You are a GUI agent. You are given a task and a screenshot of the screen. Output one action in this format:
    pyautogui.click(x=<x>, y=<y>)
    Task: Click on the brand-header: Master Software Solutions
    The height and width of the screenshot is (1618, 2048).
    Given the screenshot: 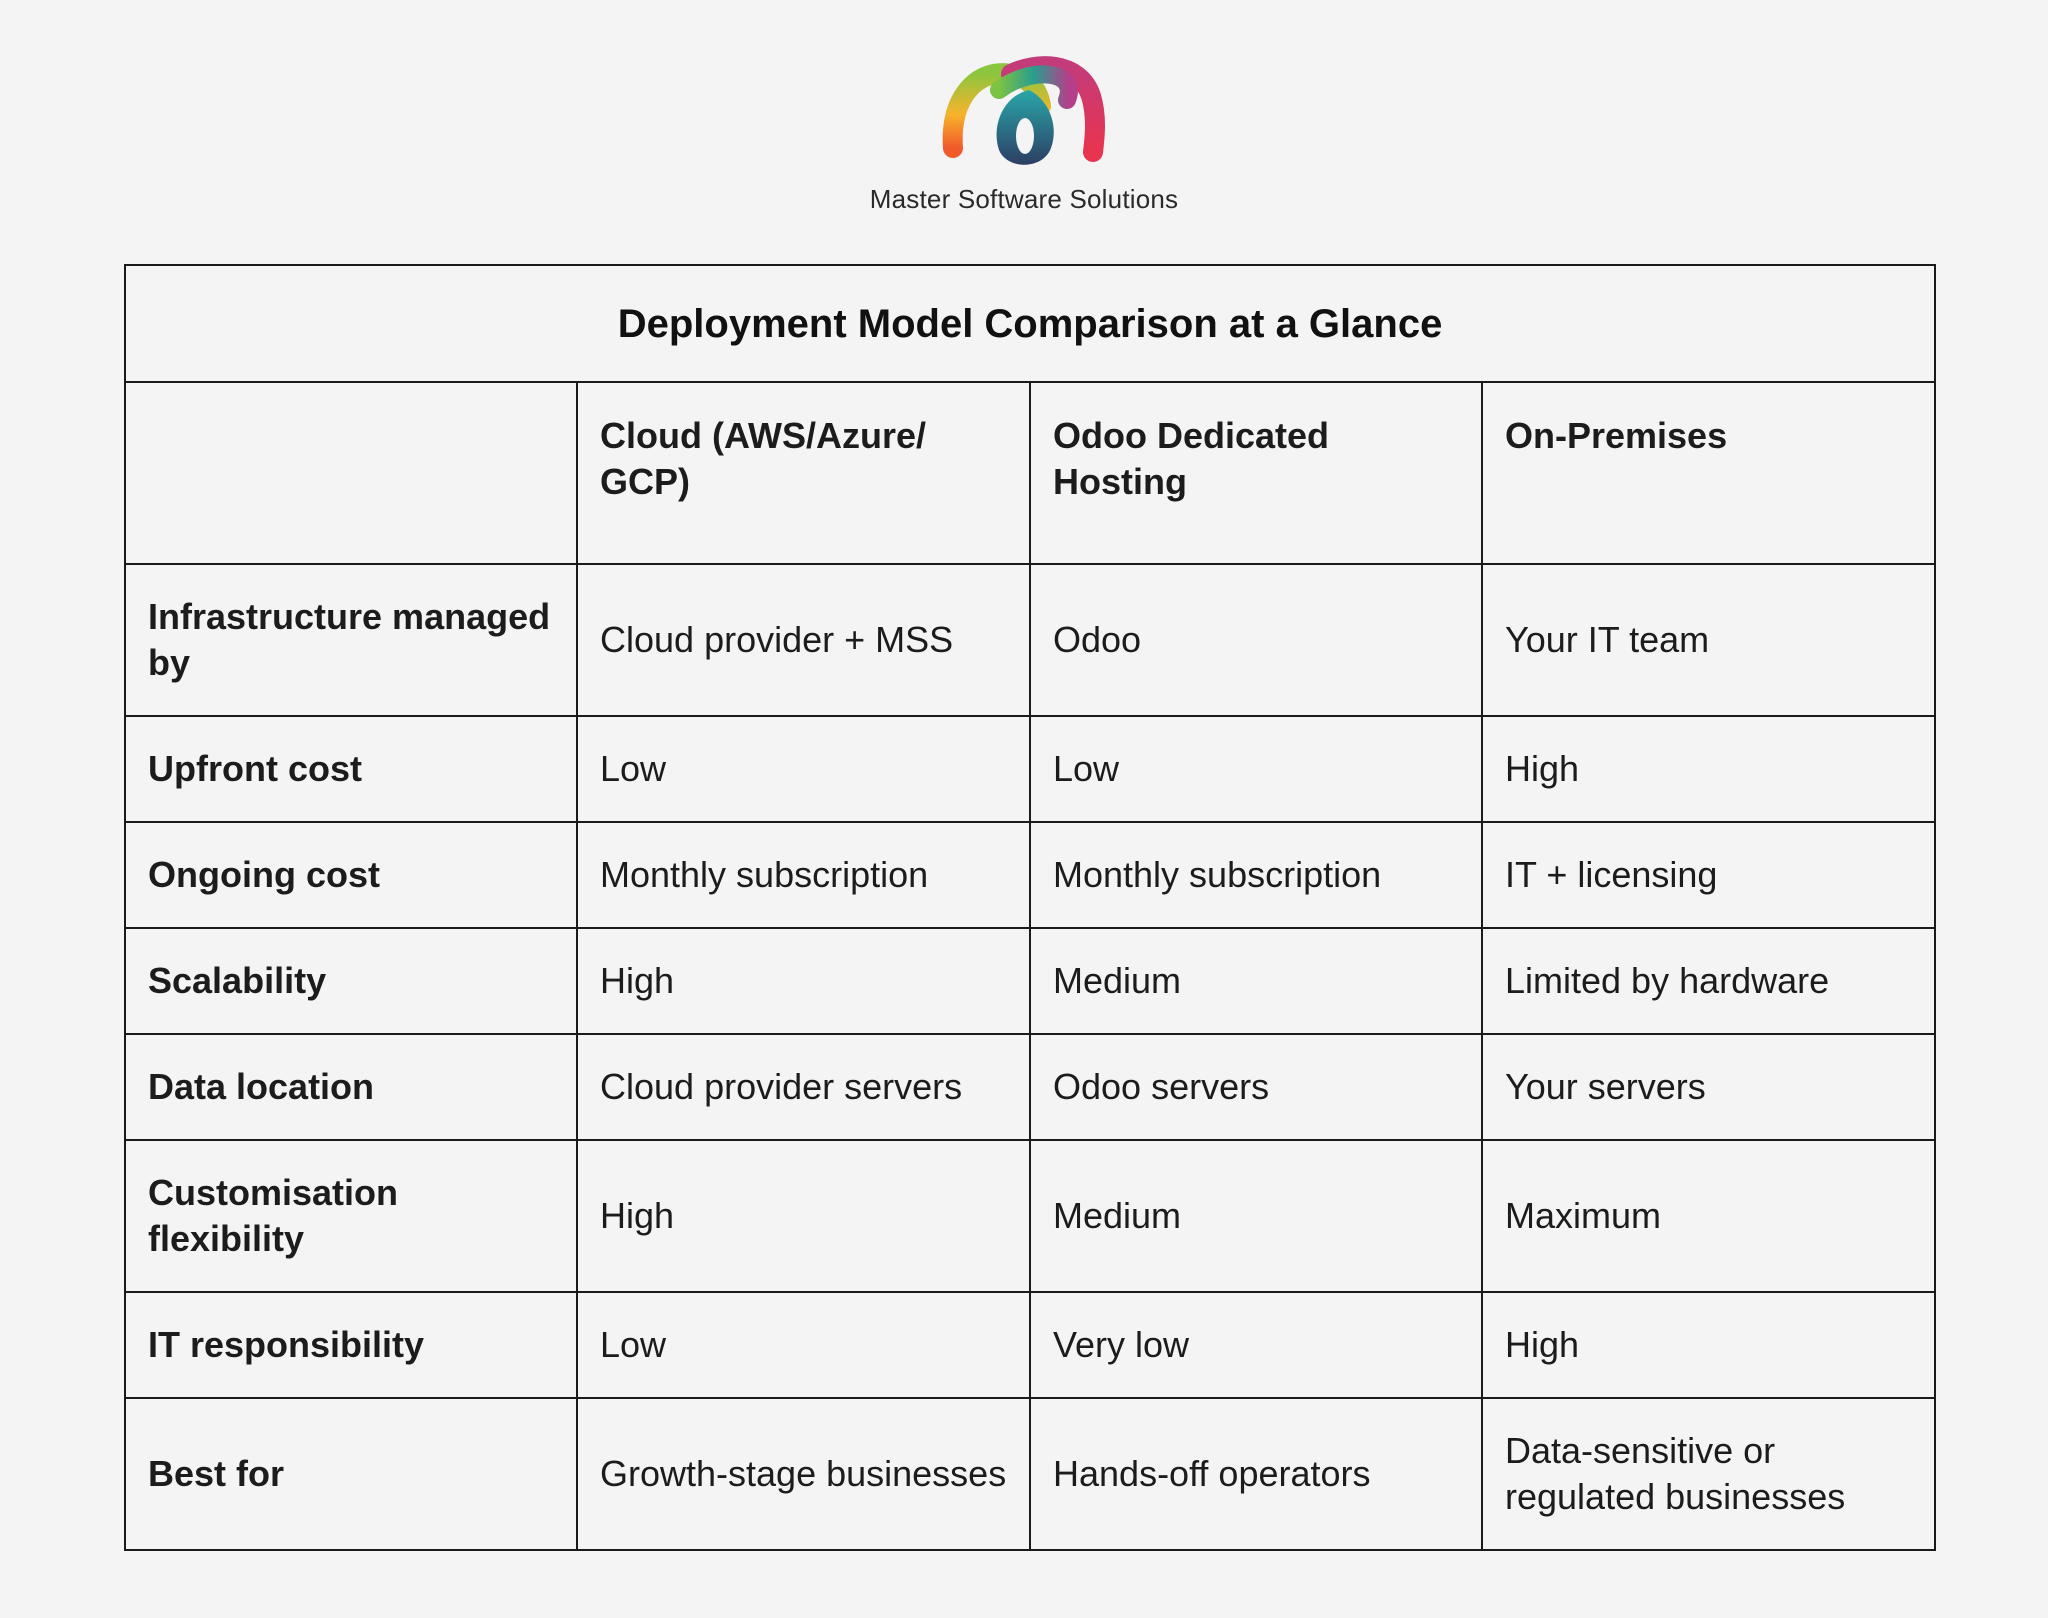 What is the action you would take?
    pyautogui.click(x=1024, y=135)
    